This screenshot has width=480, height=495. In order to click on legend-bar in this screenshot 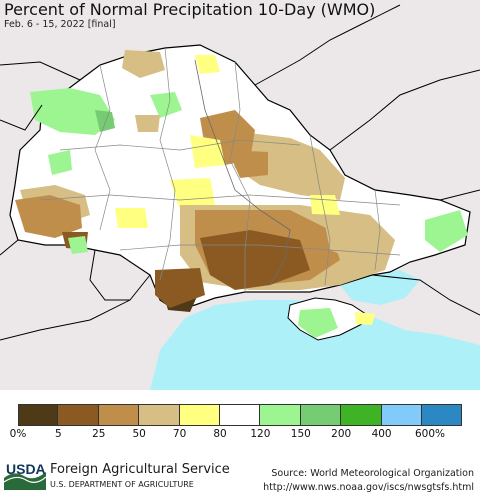, I will do `click(240, 415)`.